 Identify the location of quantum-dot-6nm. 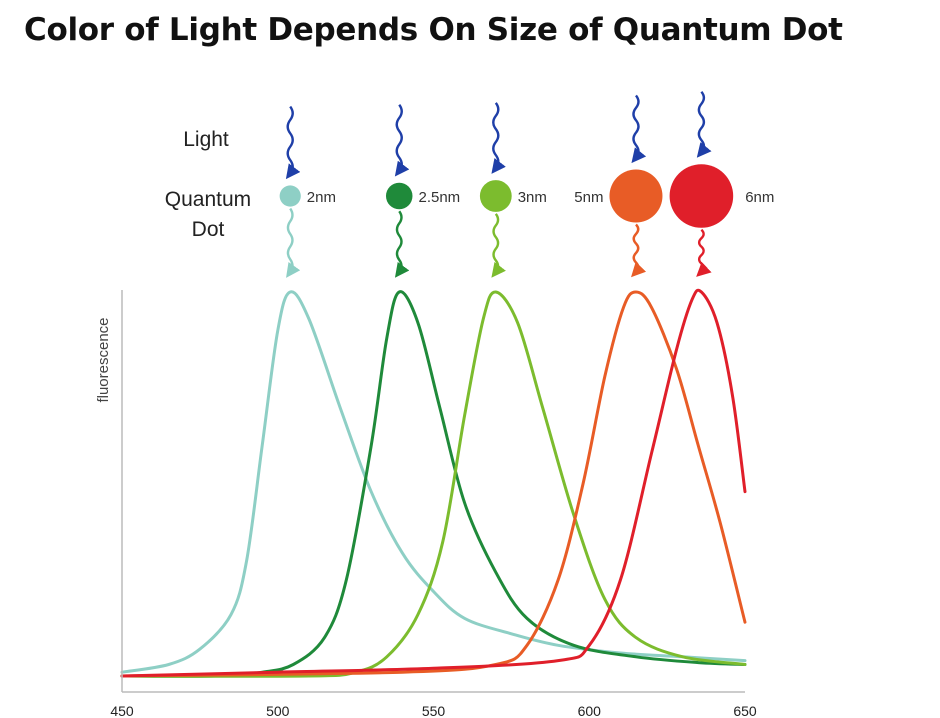
(701, 196).